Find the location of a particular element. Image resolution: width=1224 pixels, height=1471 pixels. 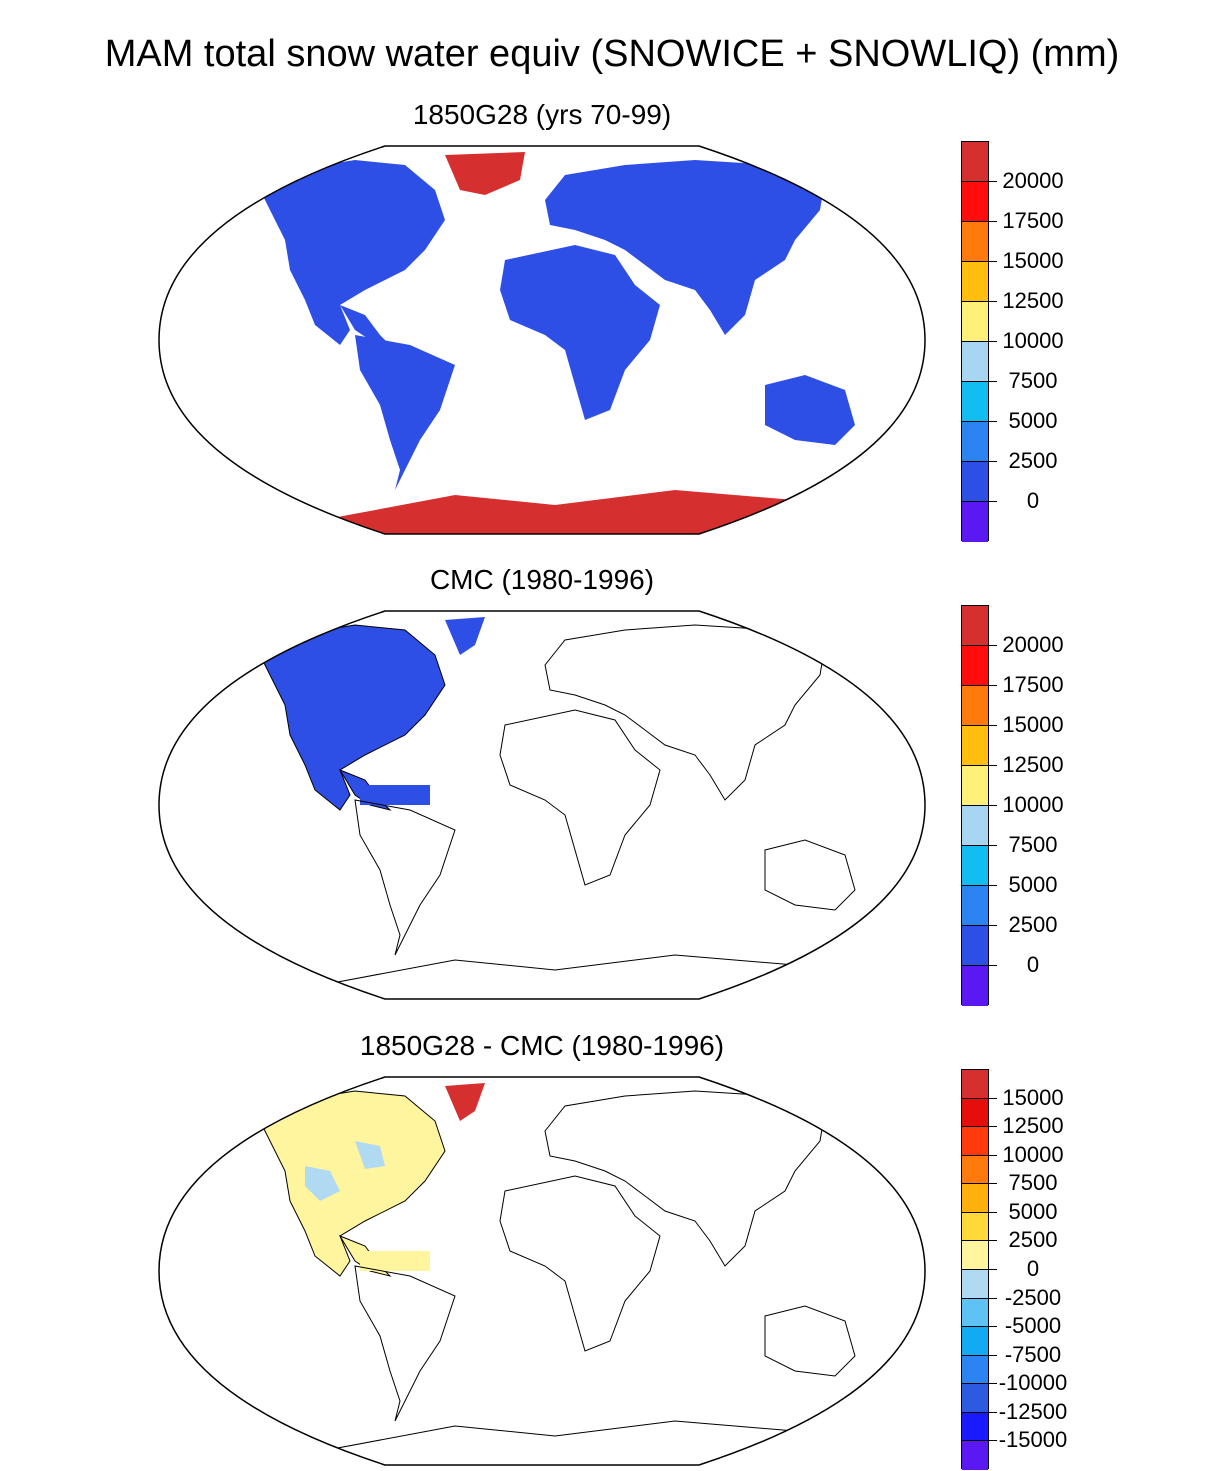

colorbar-label: 20000 is located at coordinates (1033, 644).